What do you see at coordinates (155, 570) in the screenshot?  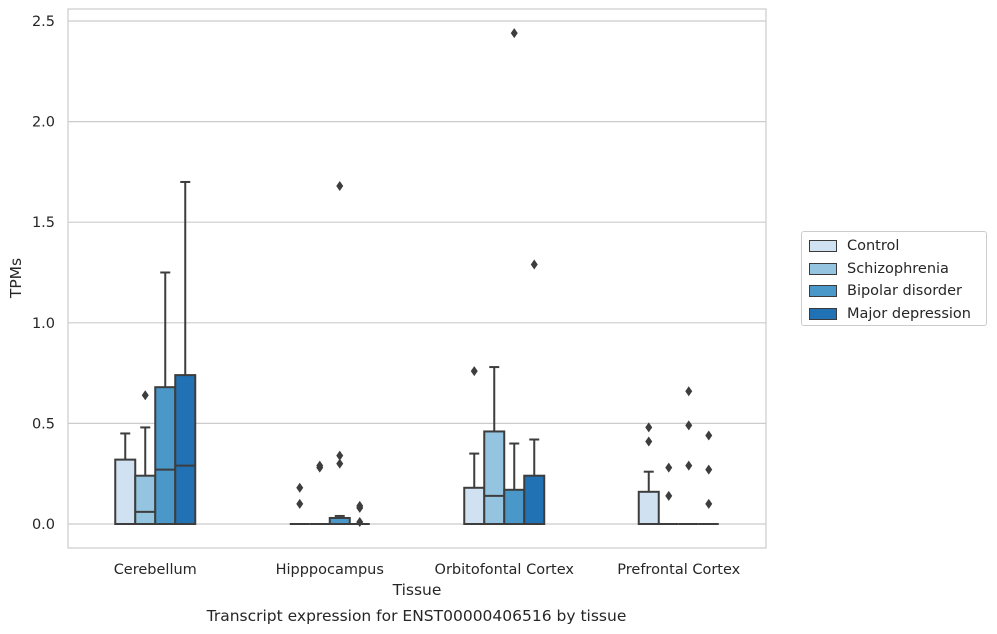 I see `x-tick-label: Cerebellum` at bounding box center [155, 570].